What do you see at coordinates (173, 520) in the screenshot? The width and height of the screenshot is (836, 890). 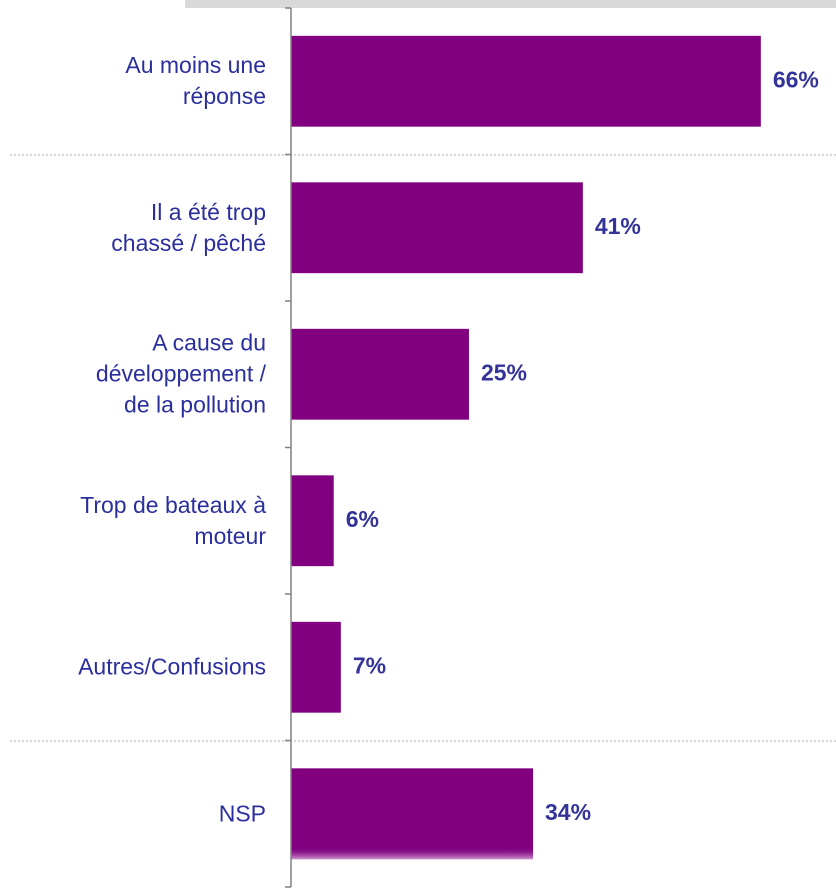 I see `category-label: Trop de bateaux à moteur` at bounding box center [173, 520].